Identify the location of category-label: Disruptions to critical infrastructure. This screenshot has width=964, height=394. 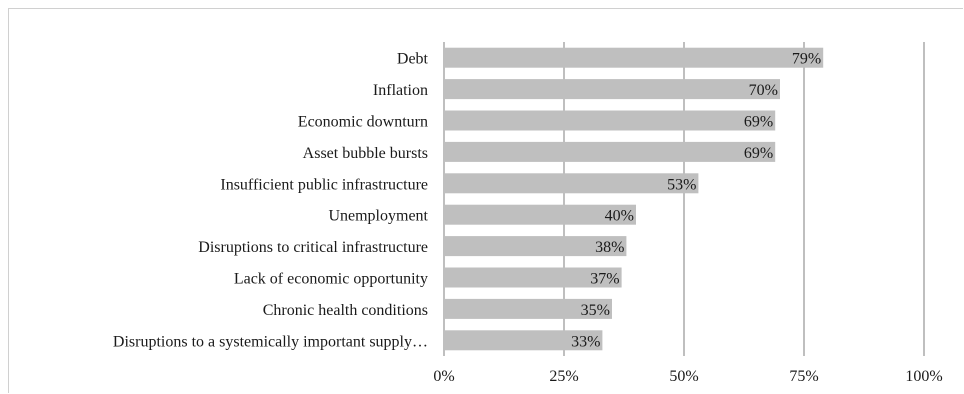
(313, 247).